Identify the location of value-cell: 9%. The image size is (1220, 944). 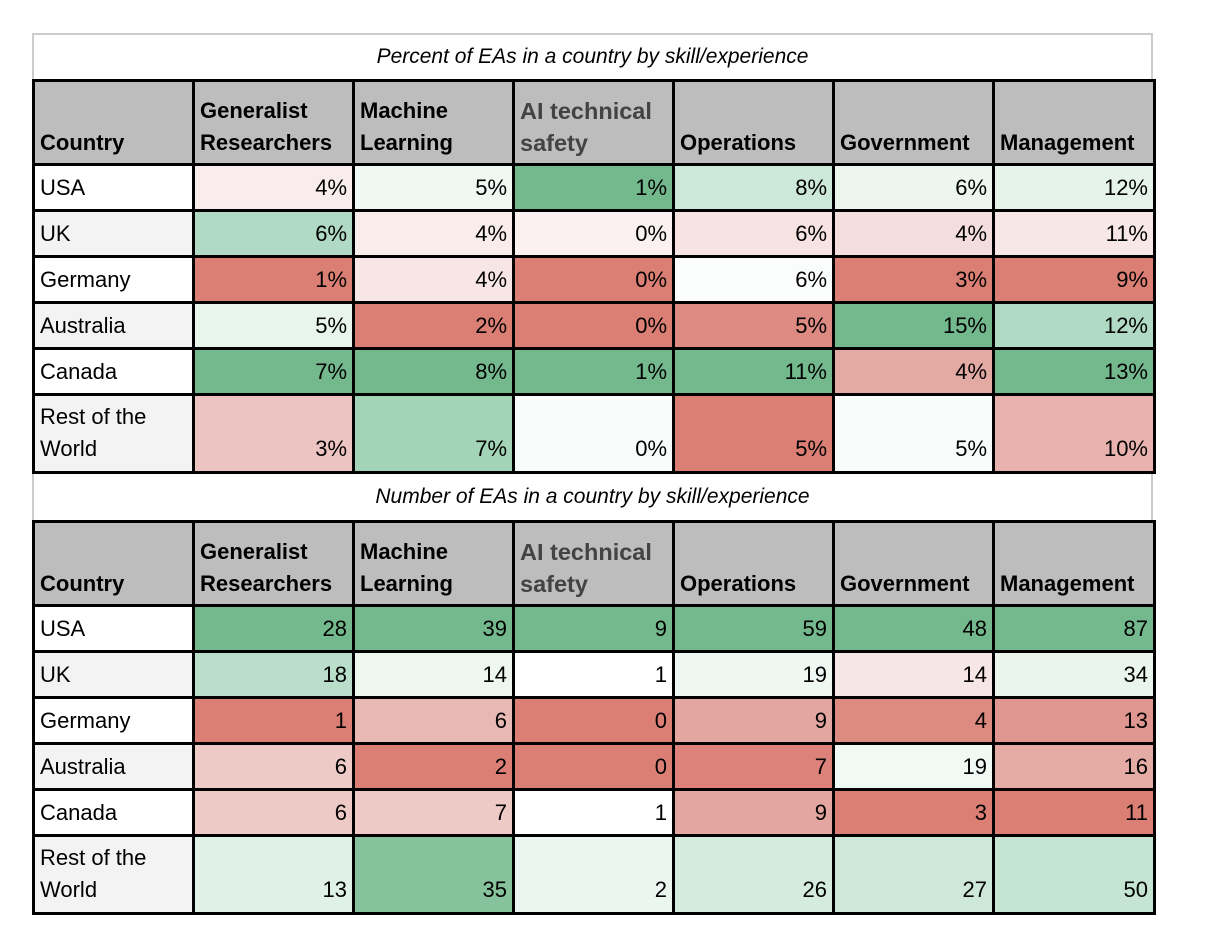
(1074, 279).